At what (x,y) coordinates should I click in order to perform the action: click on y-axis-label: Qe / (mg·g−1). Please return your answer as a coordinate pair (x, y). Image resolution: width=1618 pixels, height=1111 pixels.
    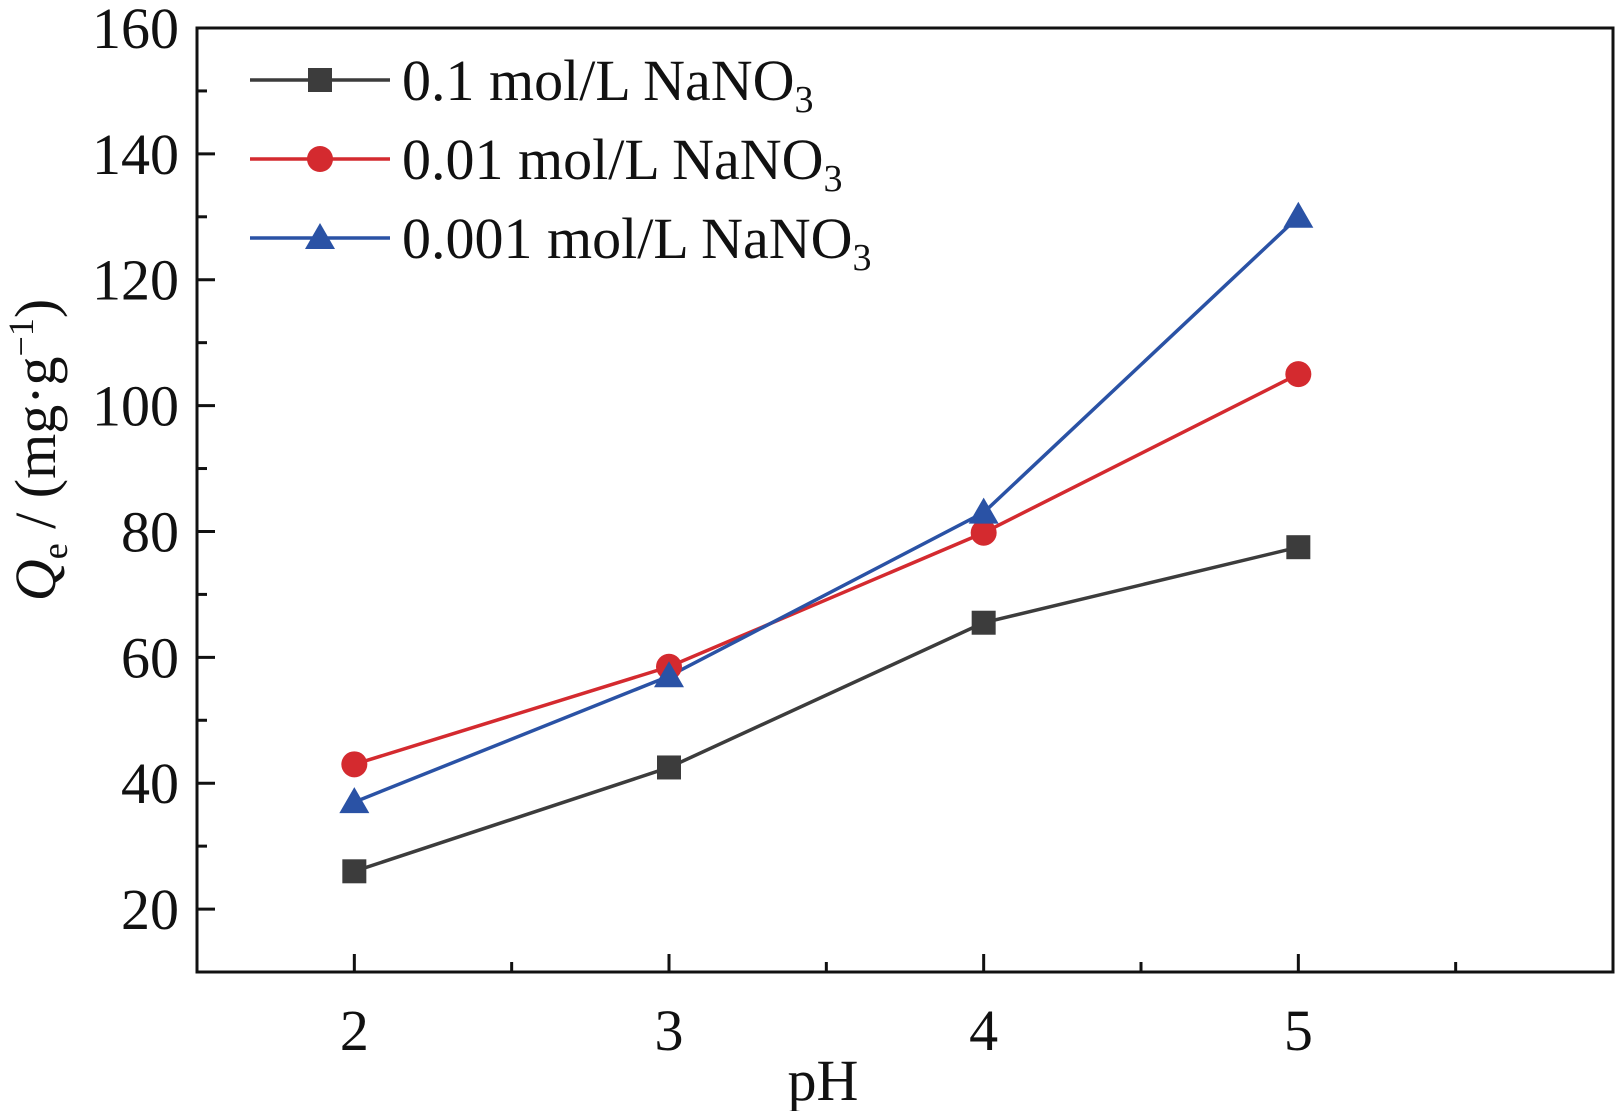
    Looking at the image, I should click on (38, 450).